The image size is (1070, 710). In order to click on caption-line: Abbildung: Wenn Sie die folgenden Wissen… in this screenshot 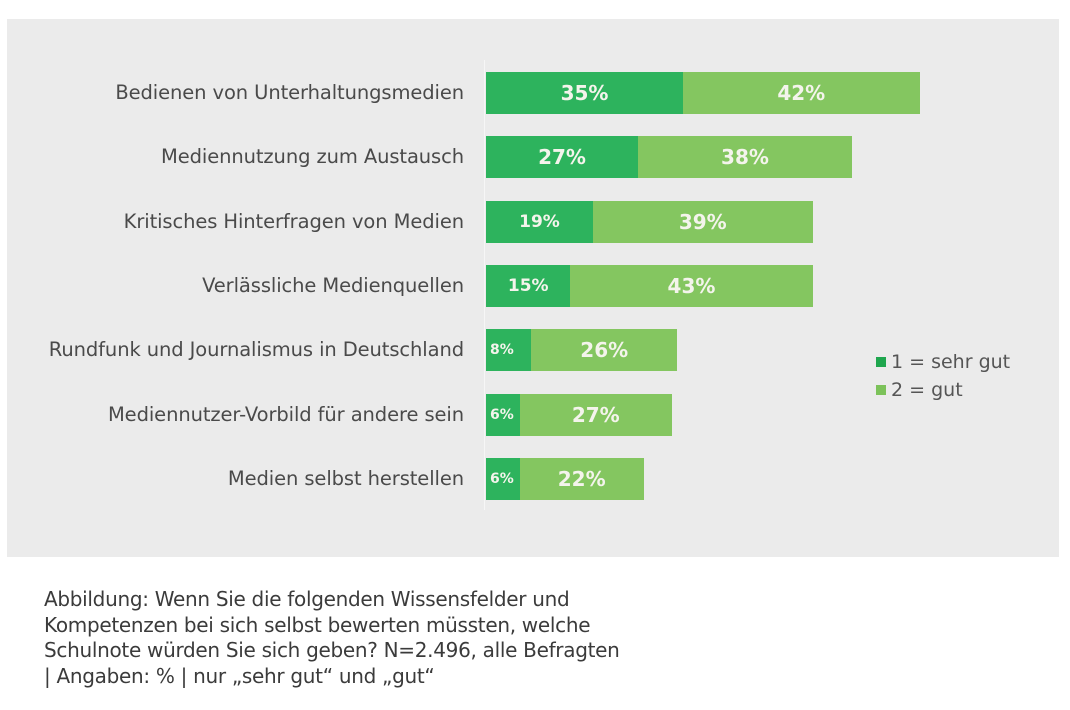, I will do `click(307, 599)`.